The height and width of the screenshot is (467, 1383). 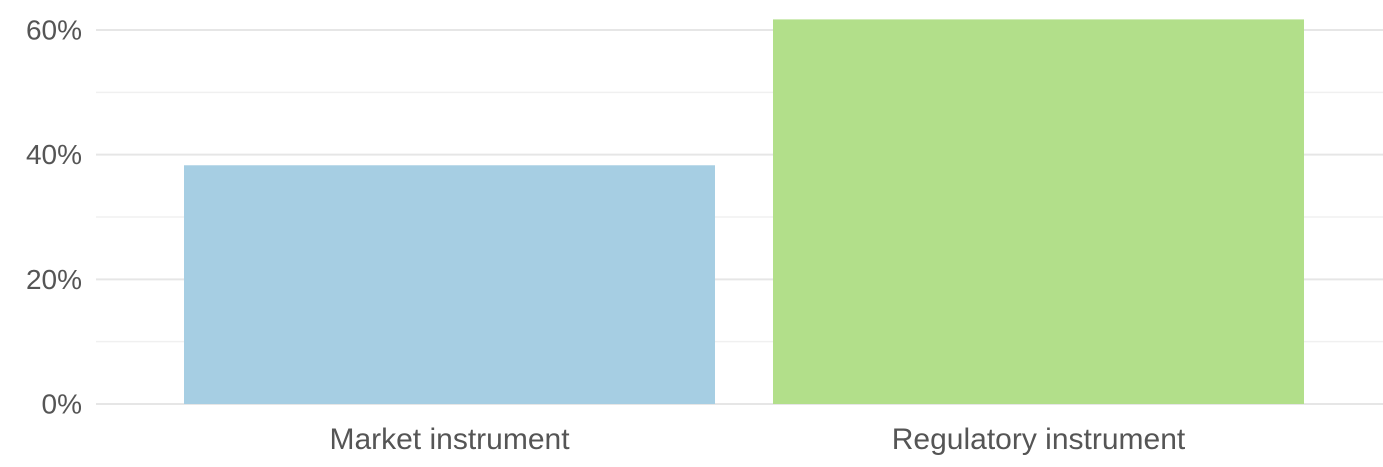 What do you see at coordinates (62, 404) in the screenshot?
I see `y-tick-label: 0%` at bounding box center [62, 404].